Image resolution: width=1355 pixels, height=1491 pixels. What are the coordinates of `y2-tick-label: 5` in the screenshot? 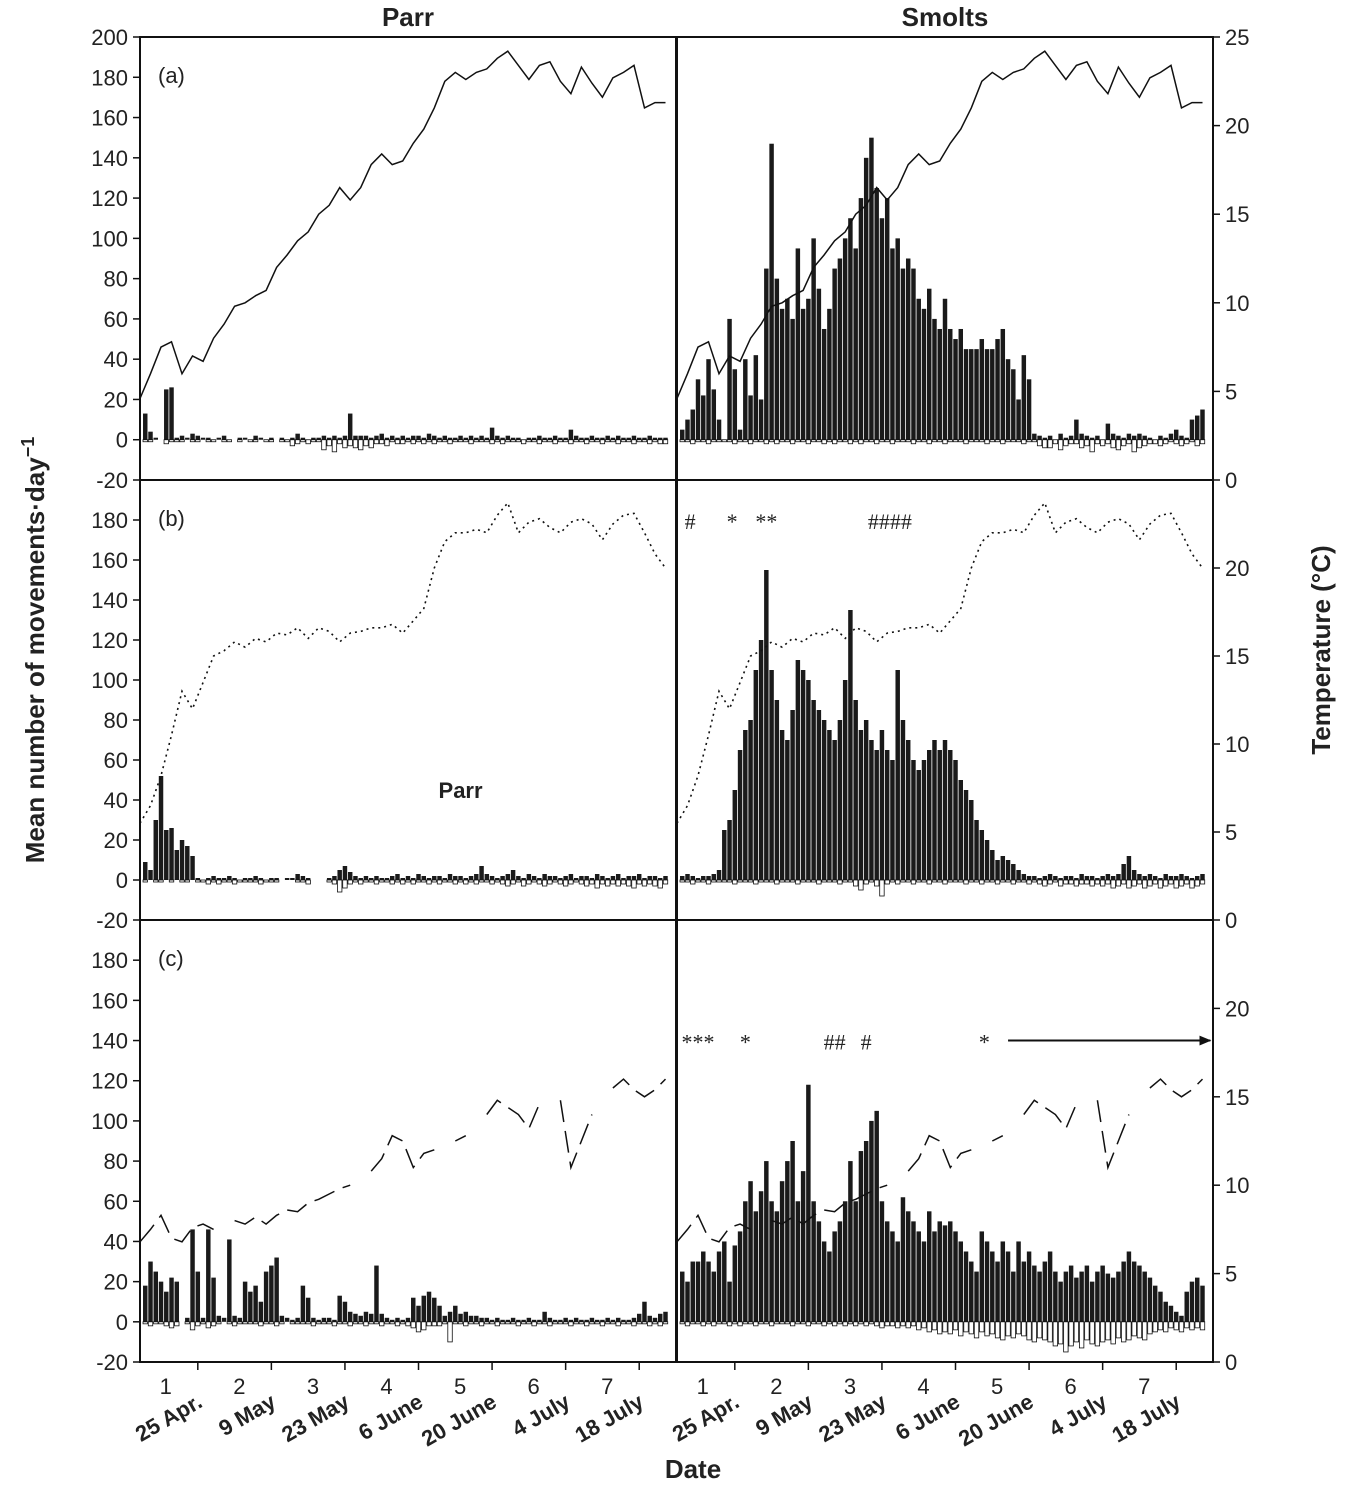 It's located at (1231, 391).